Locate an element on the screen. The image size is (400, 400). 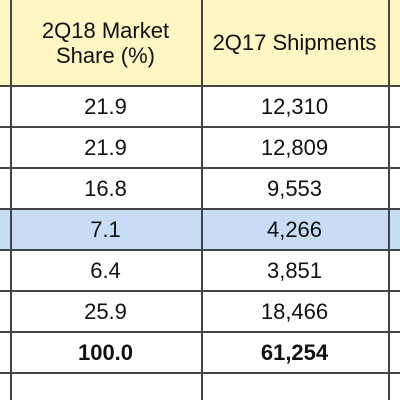
header-cell: 2Q17 Shipments is located at coordinates (294, 43).